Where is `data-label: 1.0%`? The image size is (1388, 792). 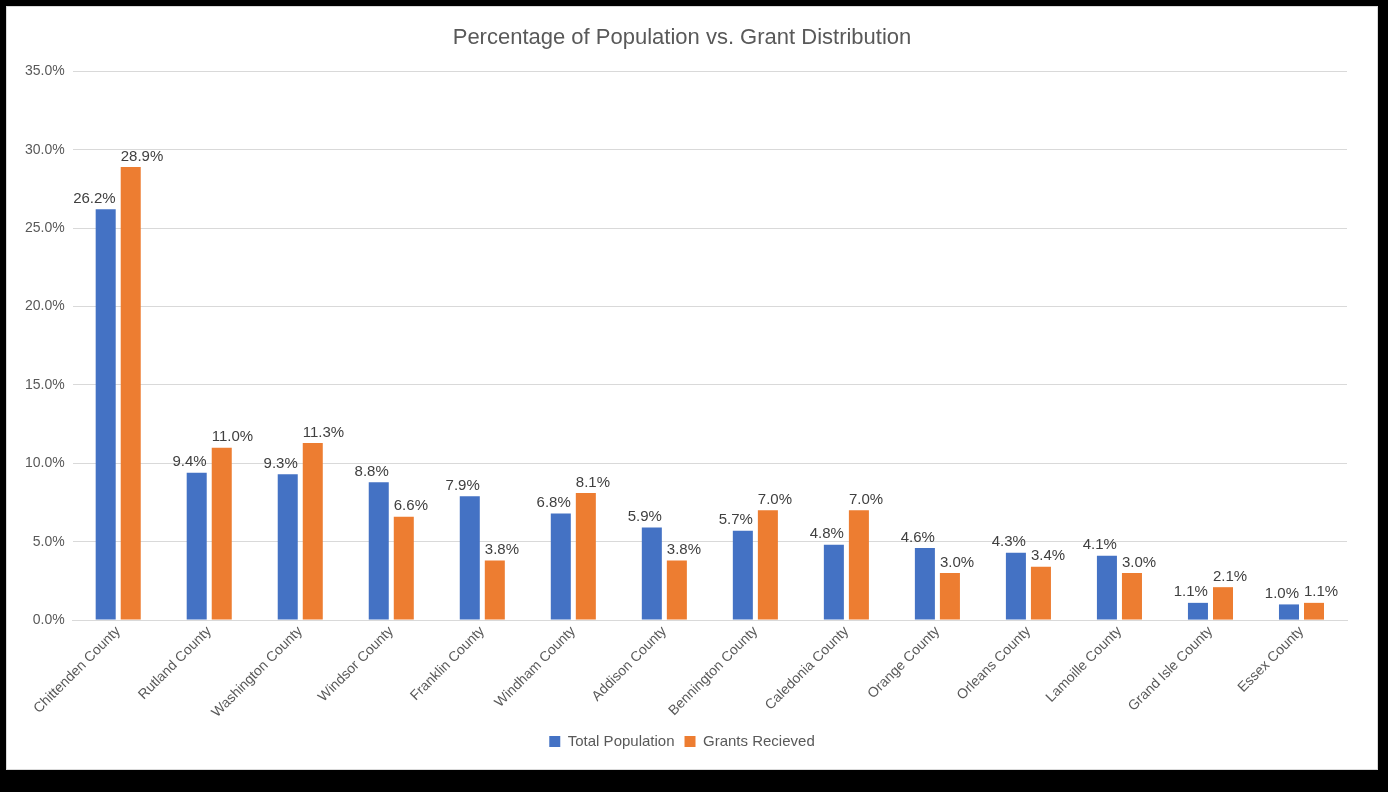
data-label: 1.0% is located at coordinates (1281, 593).